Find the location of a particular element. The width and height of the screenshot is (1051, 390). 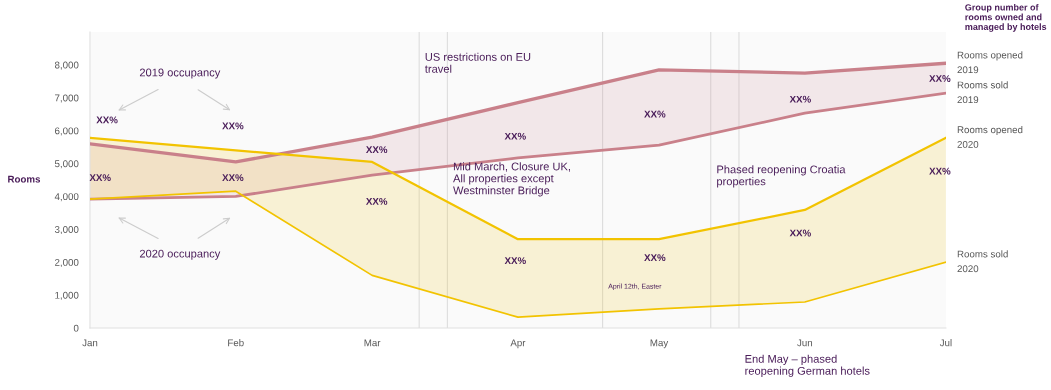

series-label: Rooms sold 2019 is located at coordinates (982, 92).